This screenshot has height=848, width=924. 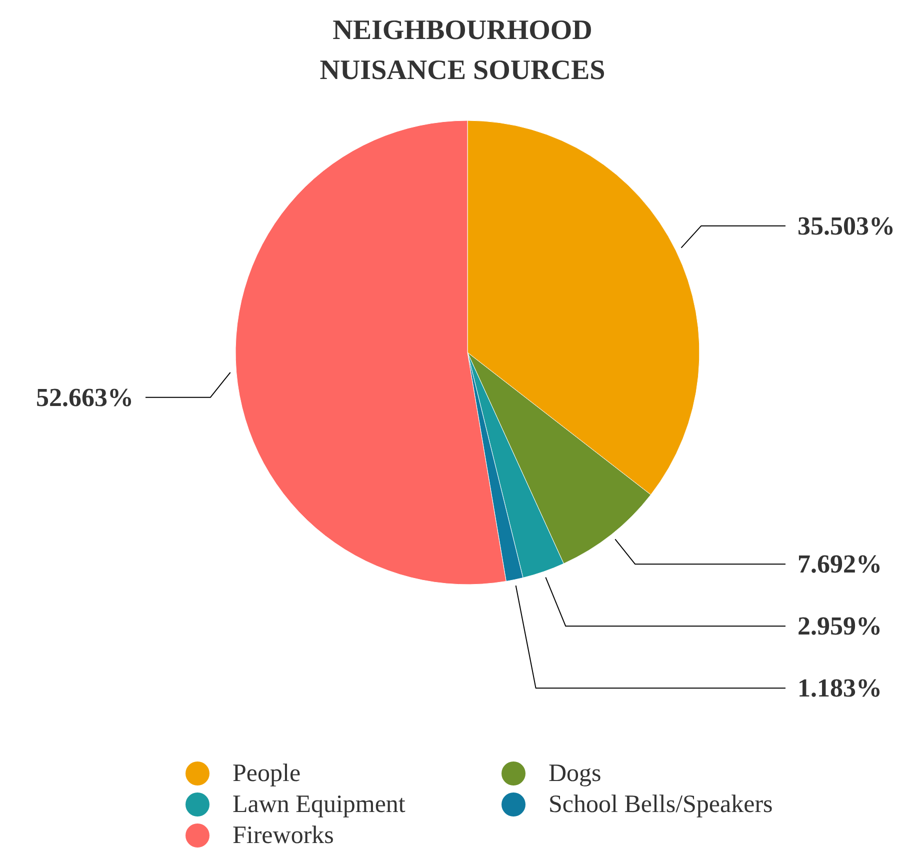 I want to click on data-label: 1.183%, so click(x=840, y=688).